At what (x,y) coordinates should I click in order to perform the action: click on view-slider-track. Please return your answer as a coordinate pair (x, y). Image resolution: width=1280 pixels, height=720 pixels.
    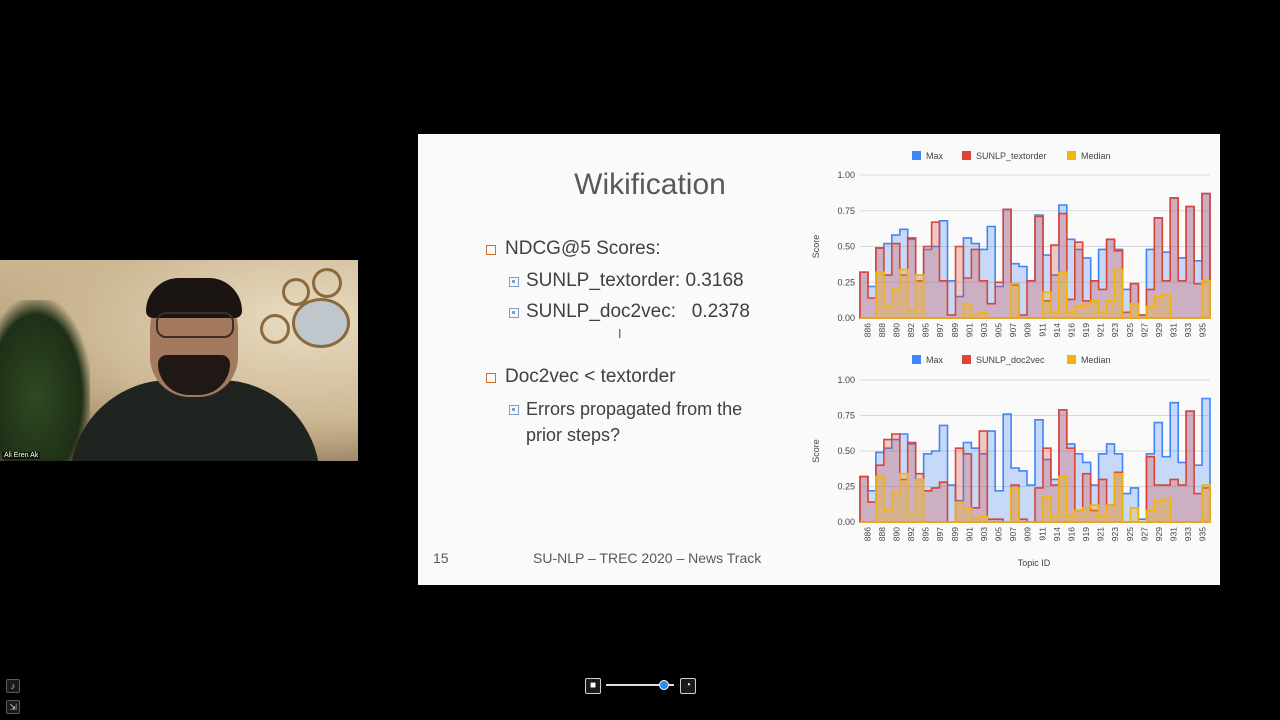
    Looking at the image, I should click on (640, 685).